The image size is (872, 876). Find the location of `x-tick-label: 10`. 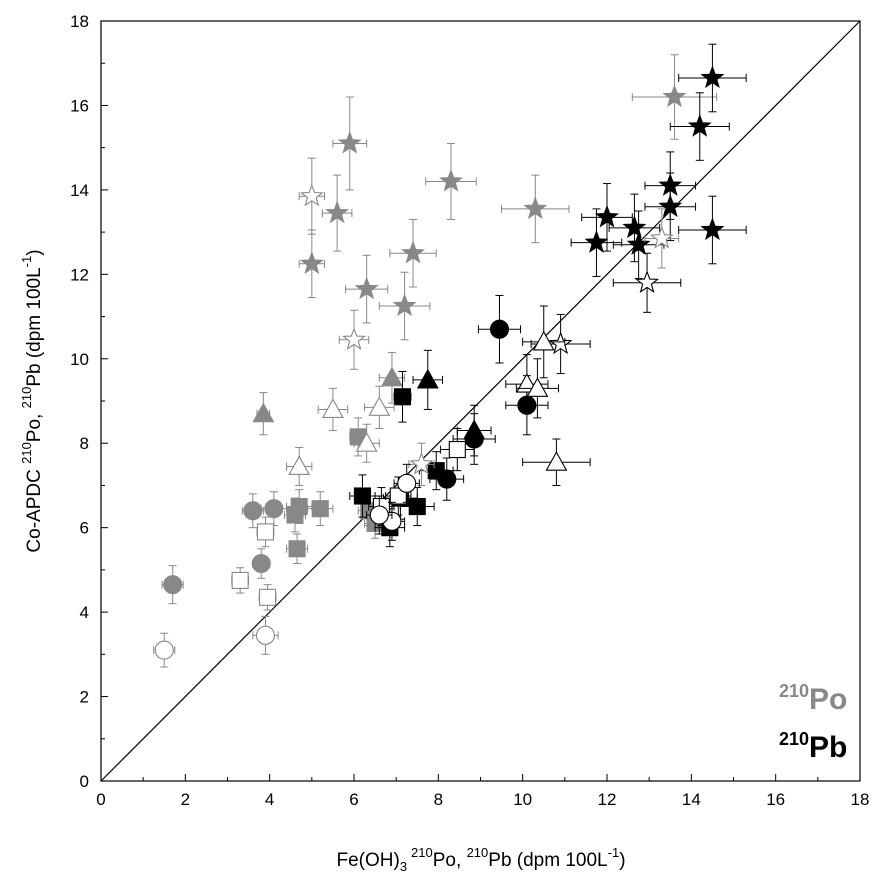

x-tick-label: 10 is located at coordinates (522, 799).